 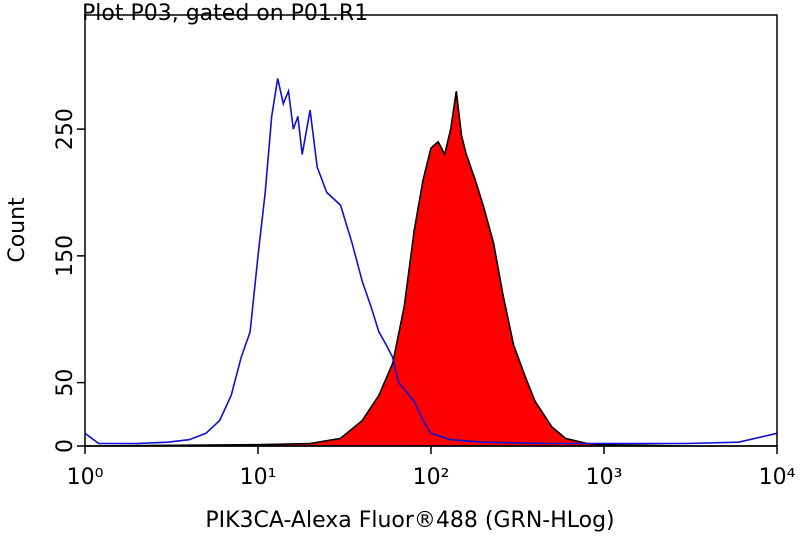 I want to click on y-axis-label: Count, so click(x=17, y=230).